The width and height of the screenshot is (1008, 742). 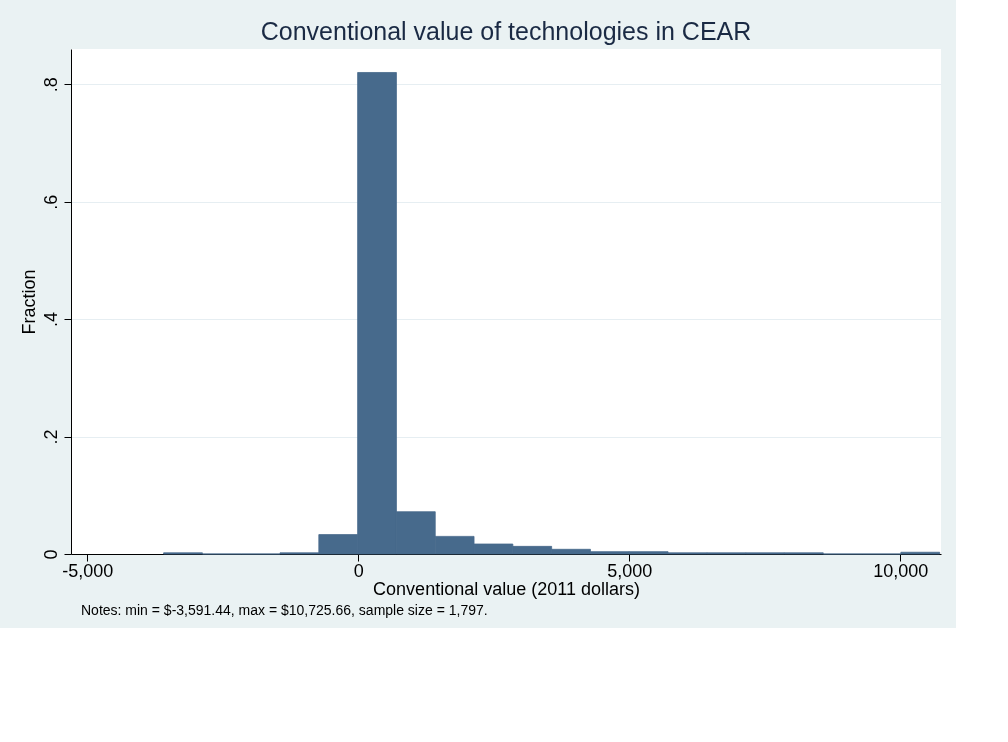 I want to click on x-tick-label: -5,000, so click(x=88, y=570).